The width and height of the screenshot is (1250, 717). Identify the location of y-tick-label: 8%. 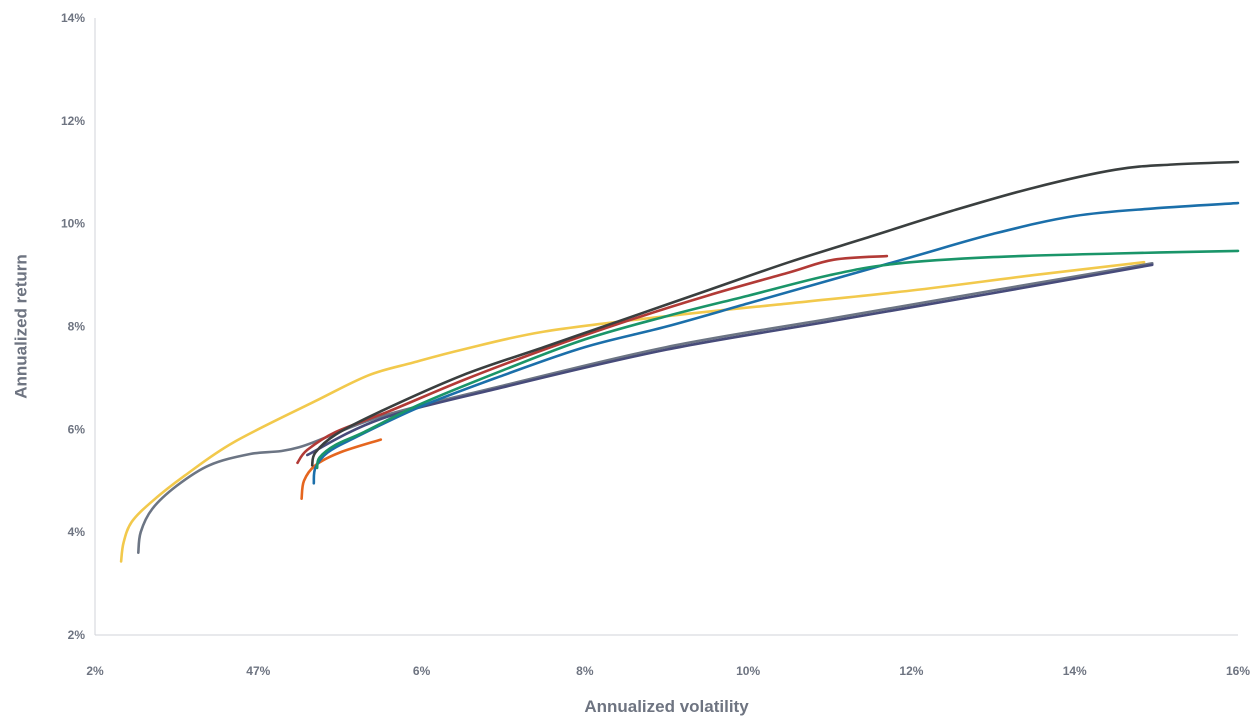
(77, 327).